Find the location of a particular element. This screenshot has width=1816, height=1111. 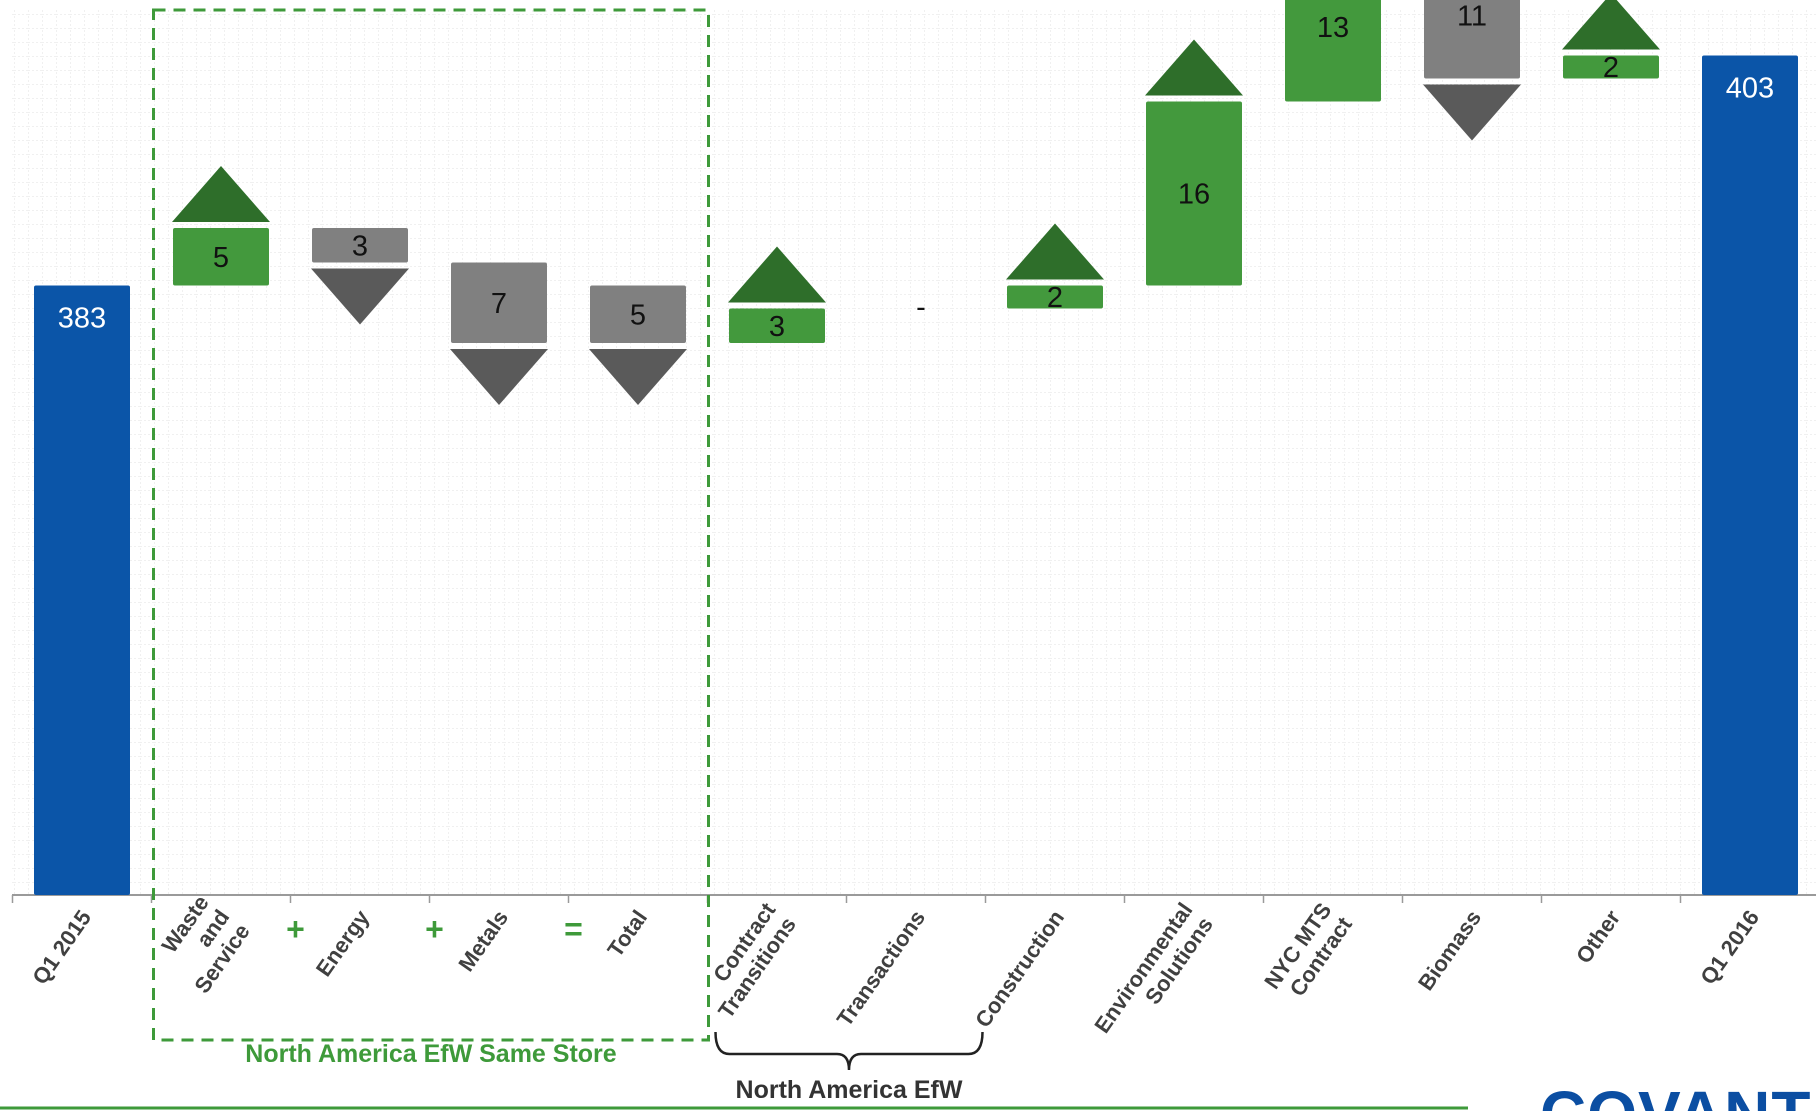

data-label: 403 is located at coordinates (1750, 89).